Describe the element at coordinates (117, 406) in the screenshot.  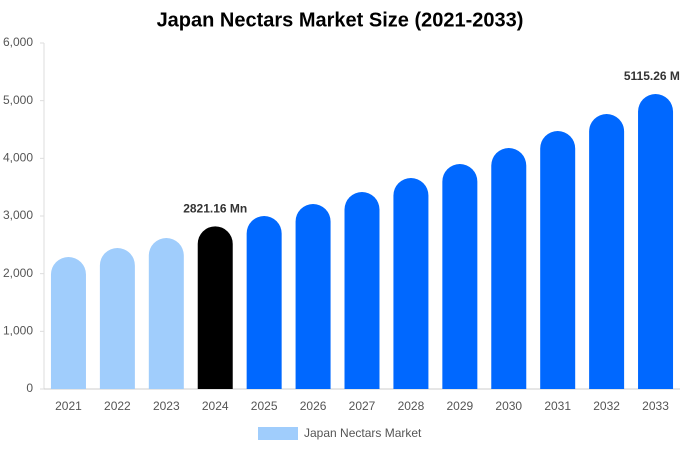
I see `x-tick-label: 2022` at that location.